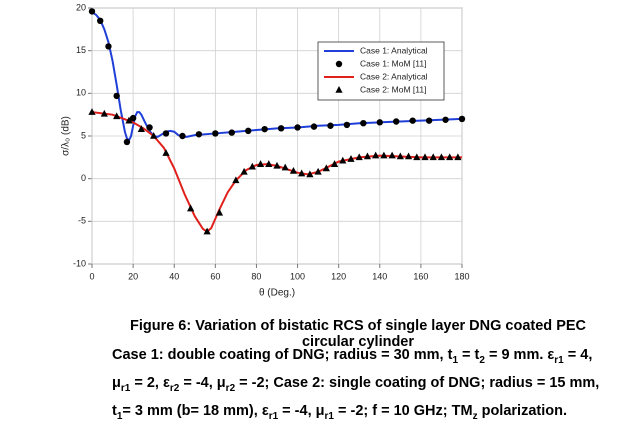  I want to click on caption-text: = 2, ε, so click(150, 382).